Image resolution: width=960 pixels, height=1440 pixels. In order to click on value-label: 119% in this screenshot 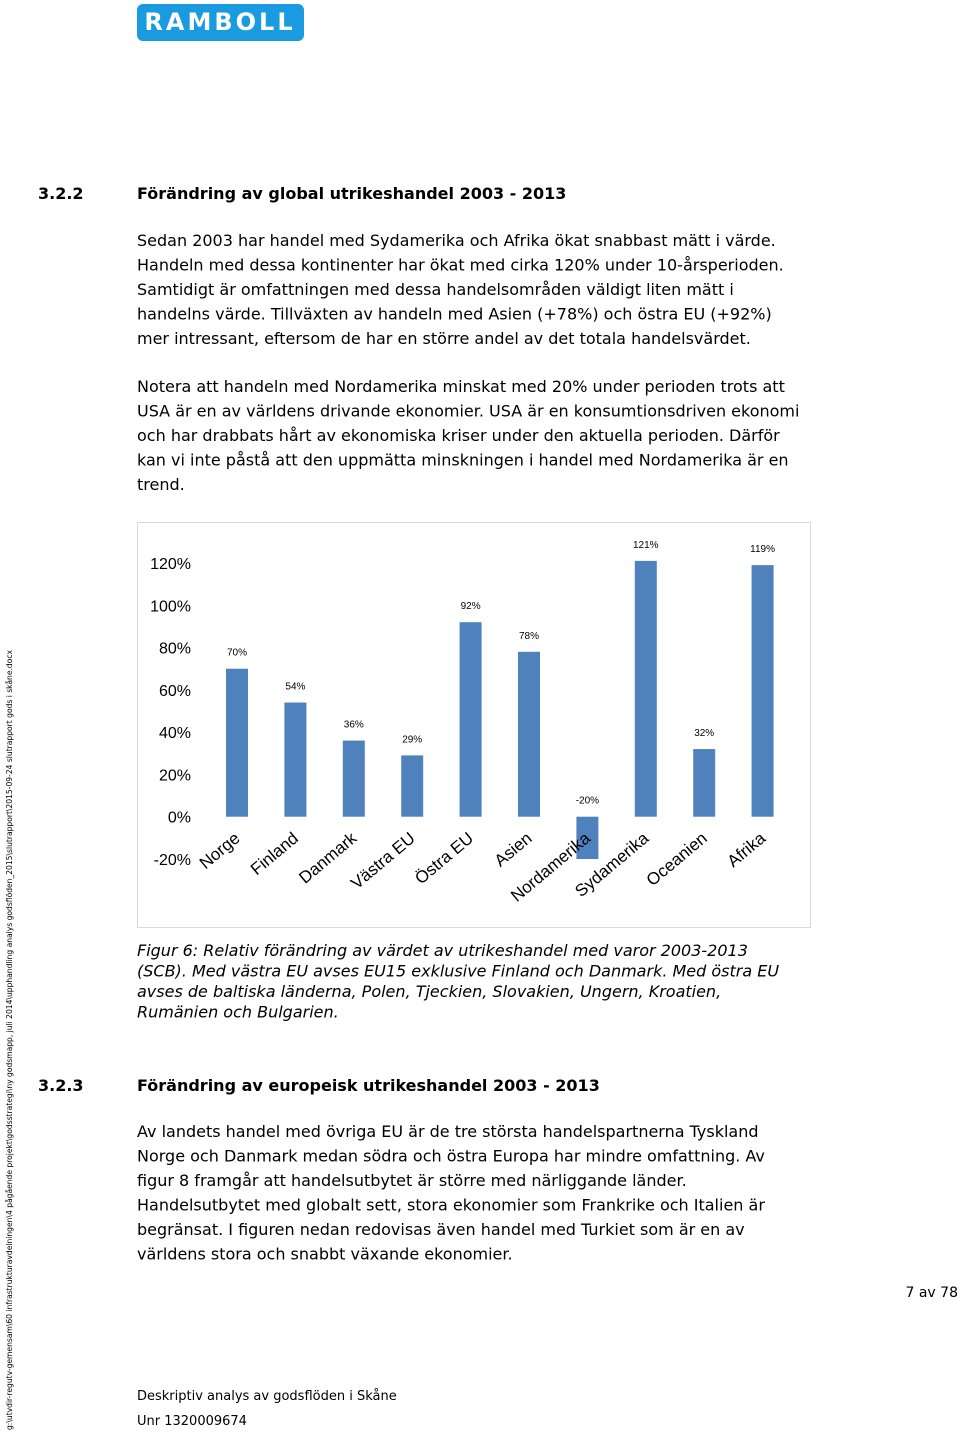, I will do `click(762, 549)`.